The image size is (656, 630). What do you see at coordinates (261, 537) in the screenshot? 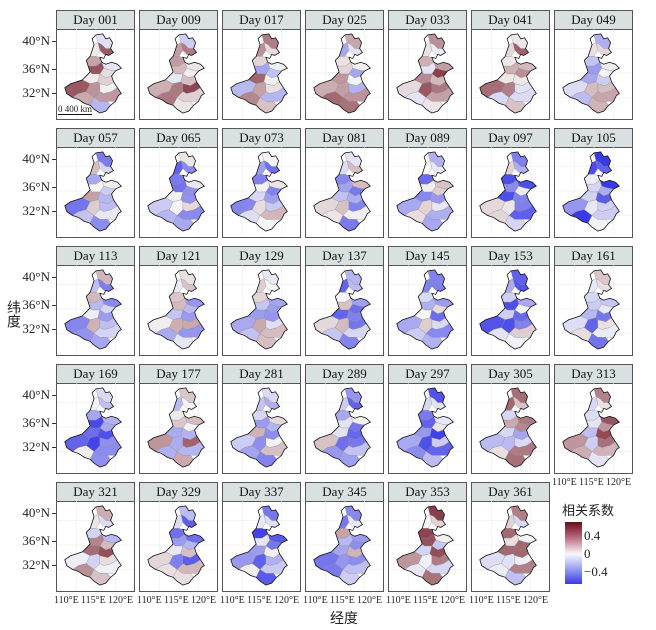
I see `map-panel: Day 337` at bounding box center [261, 537].